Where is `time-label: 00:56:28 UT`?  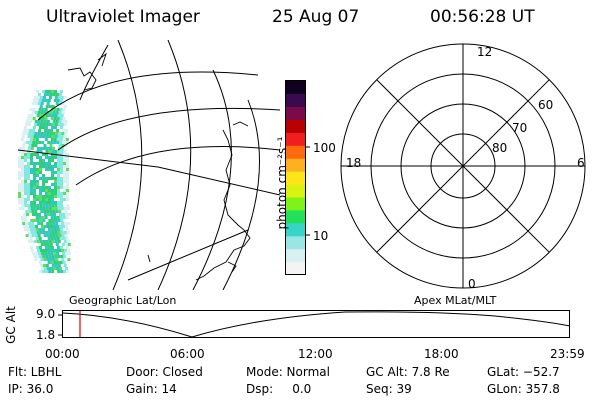 time-label: 00:56:28 UT is located at coordinates (482, 17).